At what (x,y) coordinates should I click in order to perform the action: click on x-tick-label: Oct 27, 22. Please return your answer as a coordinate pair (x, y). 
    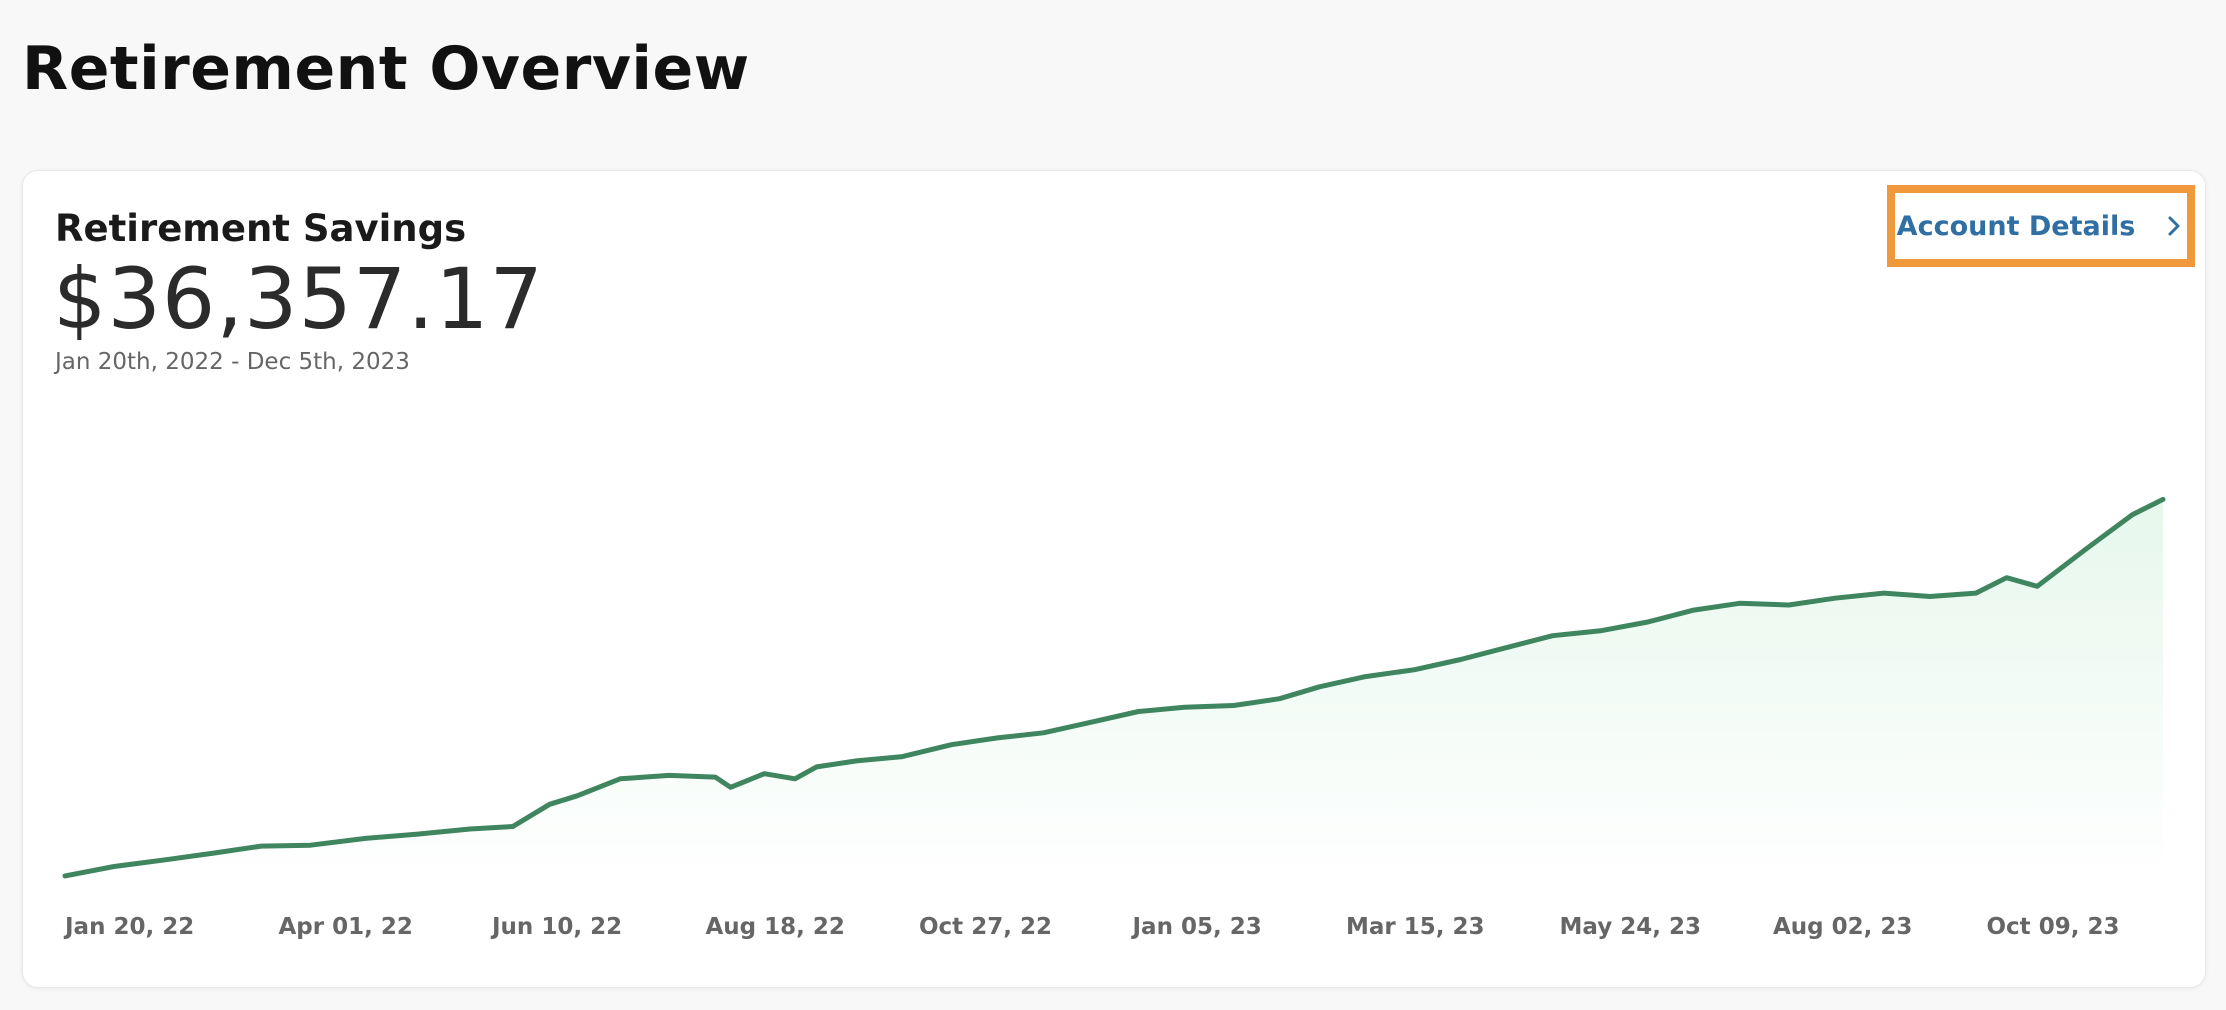
    Looking at the image, I should click on (985, 927).